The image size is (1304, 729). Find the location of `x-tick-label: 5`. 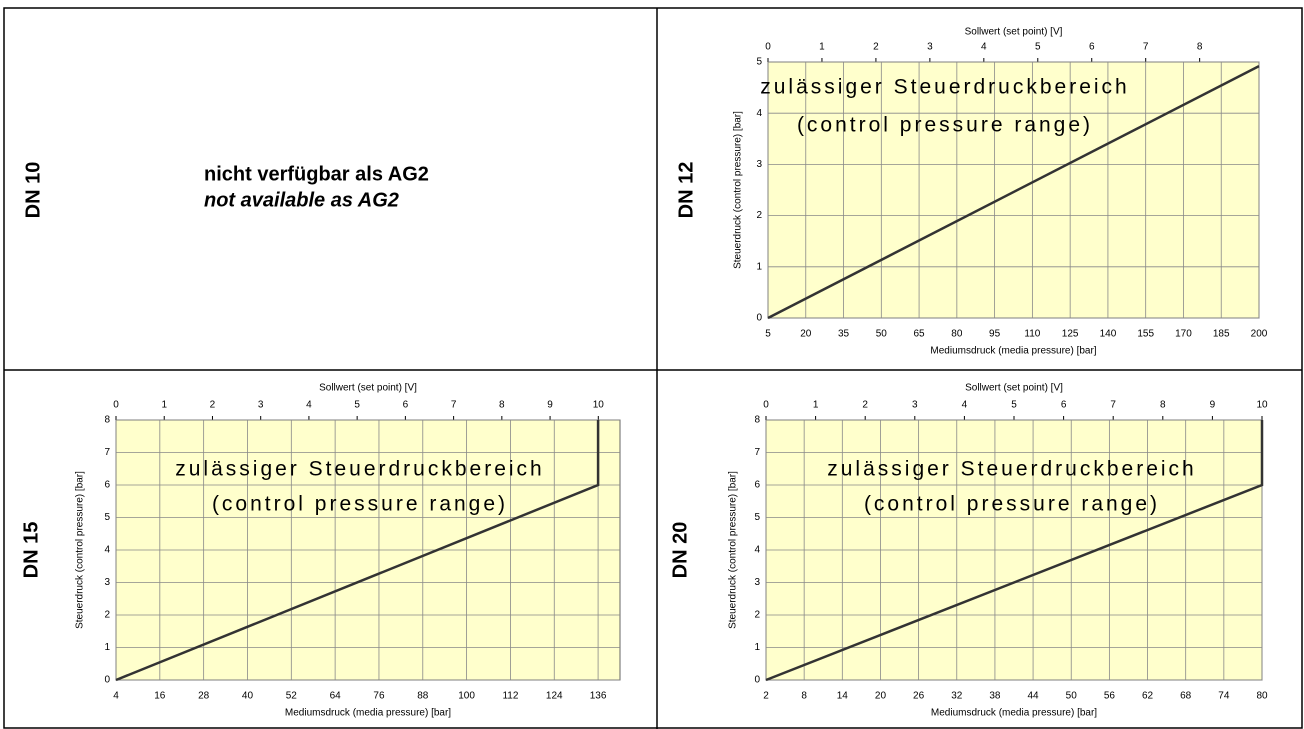

x-tick-label: 5 is located at coordinates (768, 334).